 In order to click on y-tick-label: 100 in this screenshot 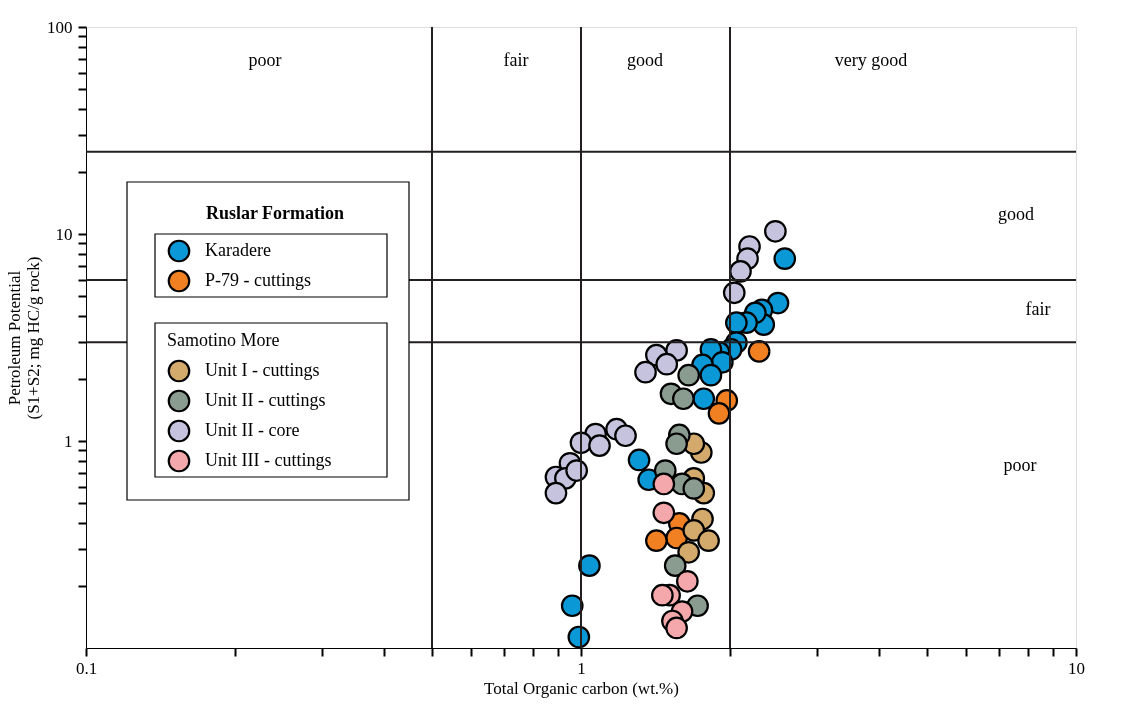, I will do `click(60, 27)`.